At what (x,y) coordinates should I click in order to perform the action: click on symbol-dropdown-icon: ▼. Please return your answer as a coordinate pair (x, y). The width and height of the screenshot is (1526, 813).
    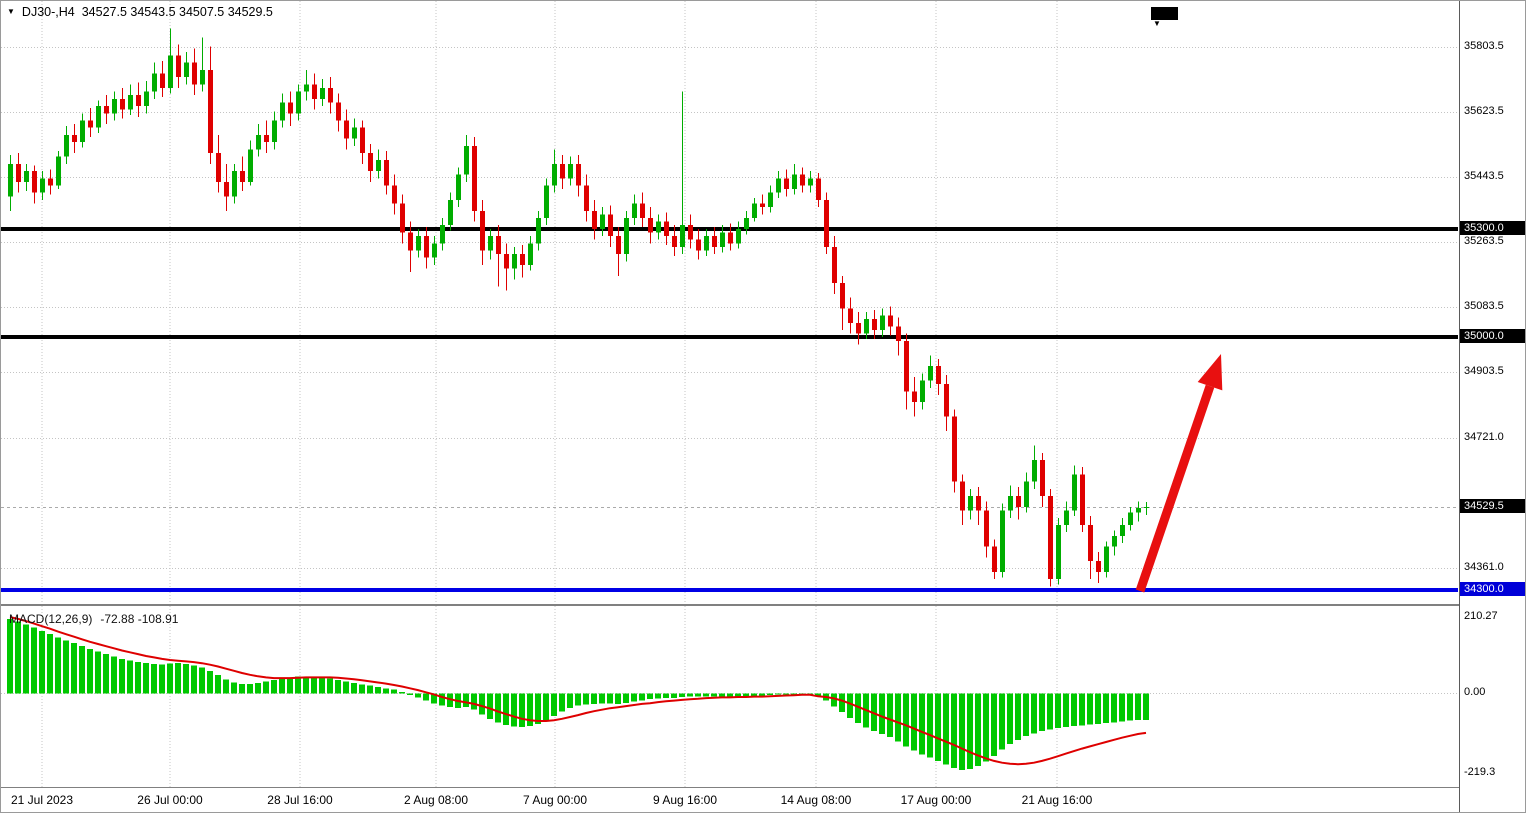
    Looking at the image, I should click on (11, 11).